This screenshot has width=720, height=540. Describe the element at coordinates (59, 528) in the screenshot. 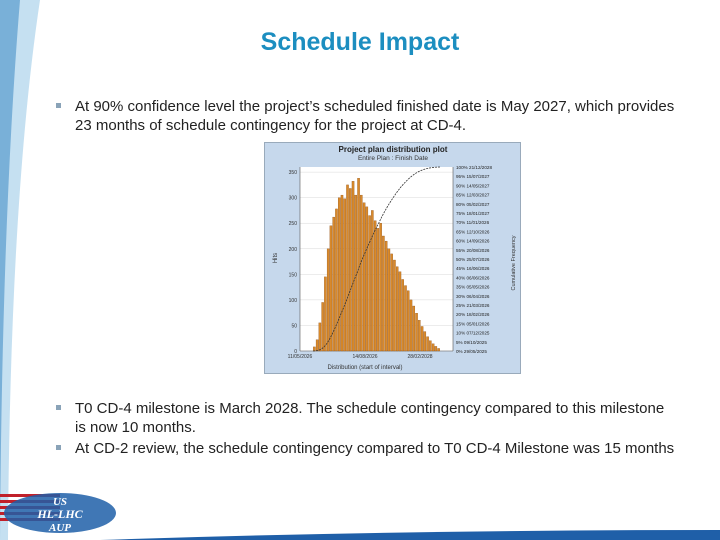

I see `logo-text-aup: AUP` at that location.